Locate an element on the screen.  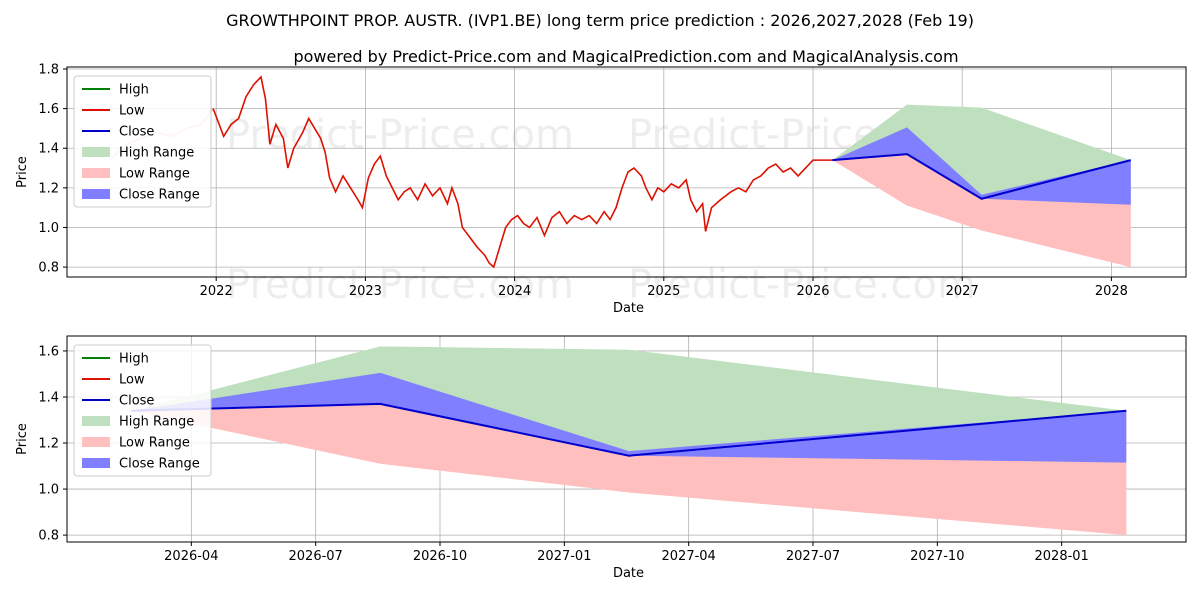
top-y-tick-label-1: 1.0 is located at coordinates (48, 228).